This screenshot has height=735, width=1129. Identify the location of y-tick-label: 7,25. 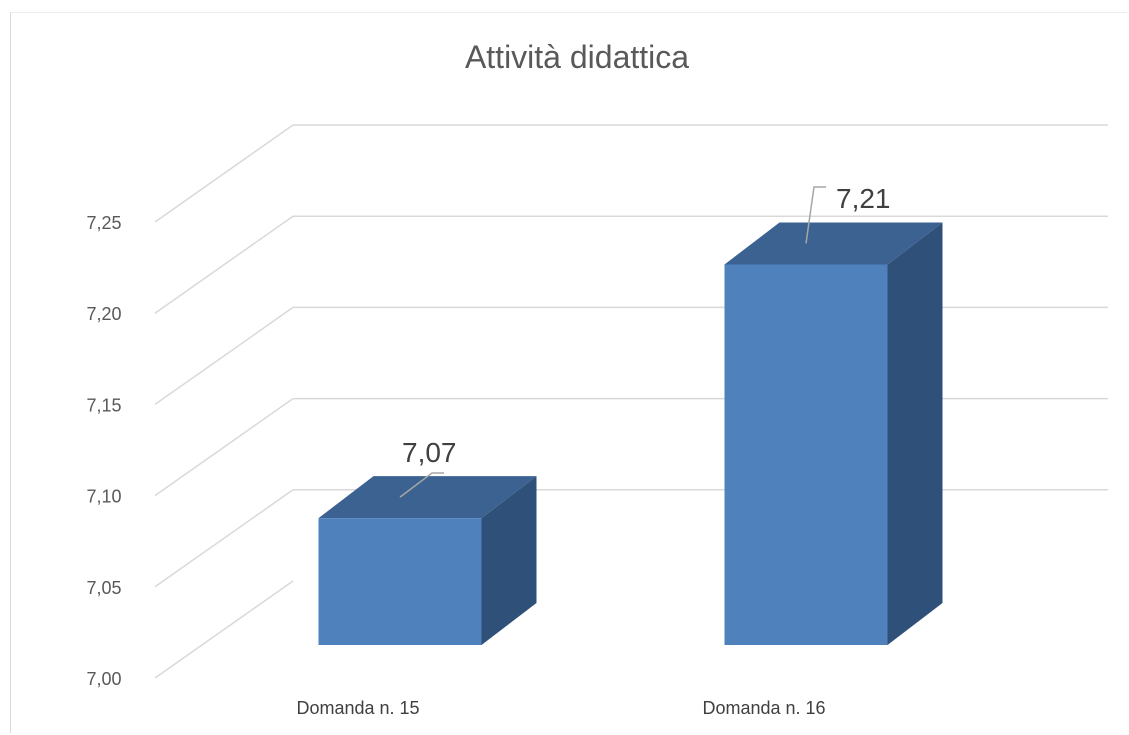
(103, 223).